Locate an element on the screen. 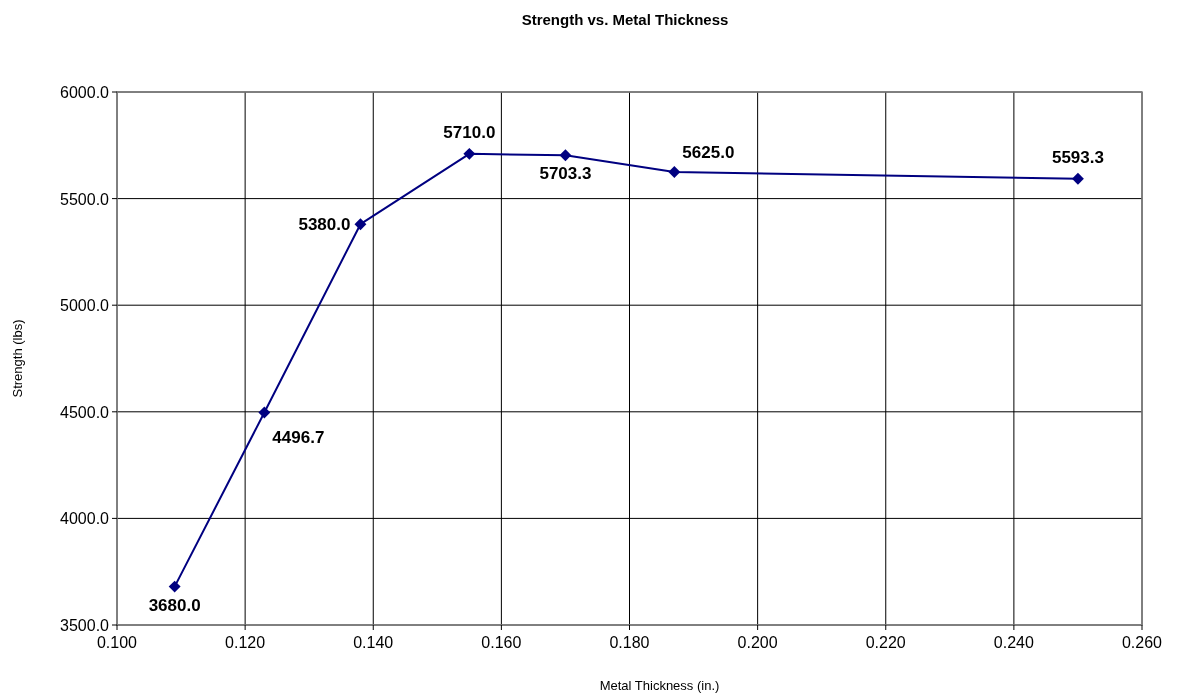 This screenshot has width=1190, height=700. x-tick-label: 0.120 is located at coordinates (245, 642).